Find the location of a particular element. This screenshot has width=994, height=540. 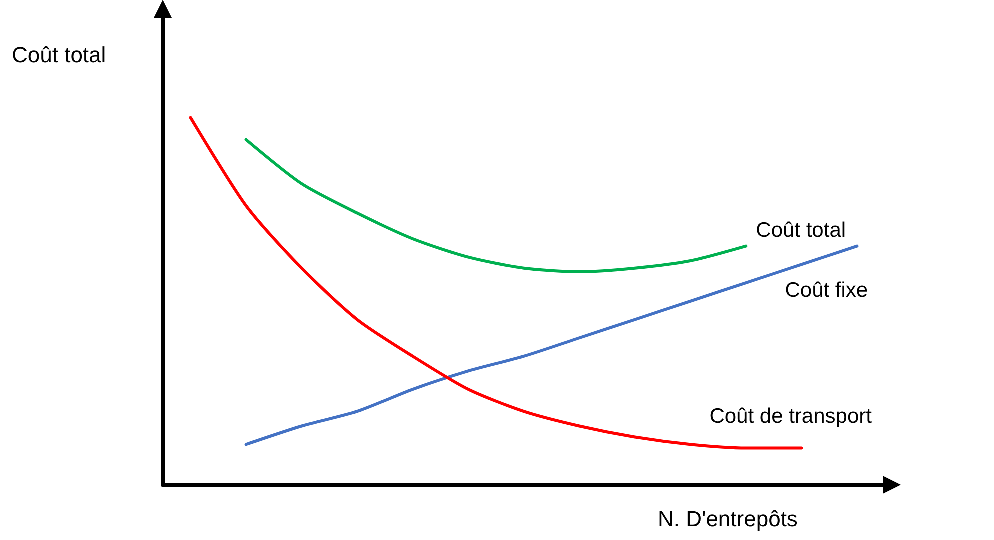

series-label: Coût de transport is located at coordinates (791, 416).